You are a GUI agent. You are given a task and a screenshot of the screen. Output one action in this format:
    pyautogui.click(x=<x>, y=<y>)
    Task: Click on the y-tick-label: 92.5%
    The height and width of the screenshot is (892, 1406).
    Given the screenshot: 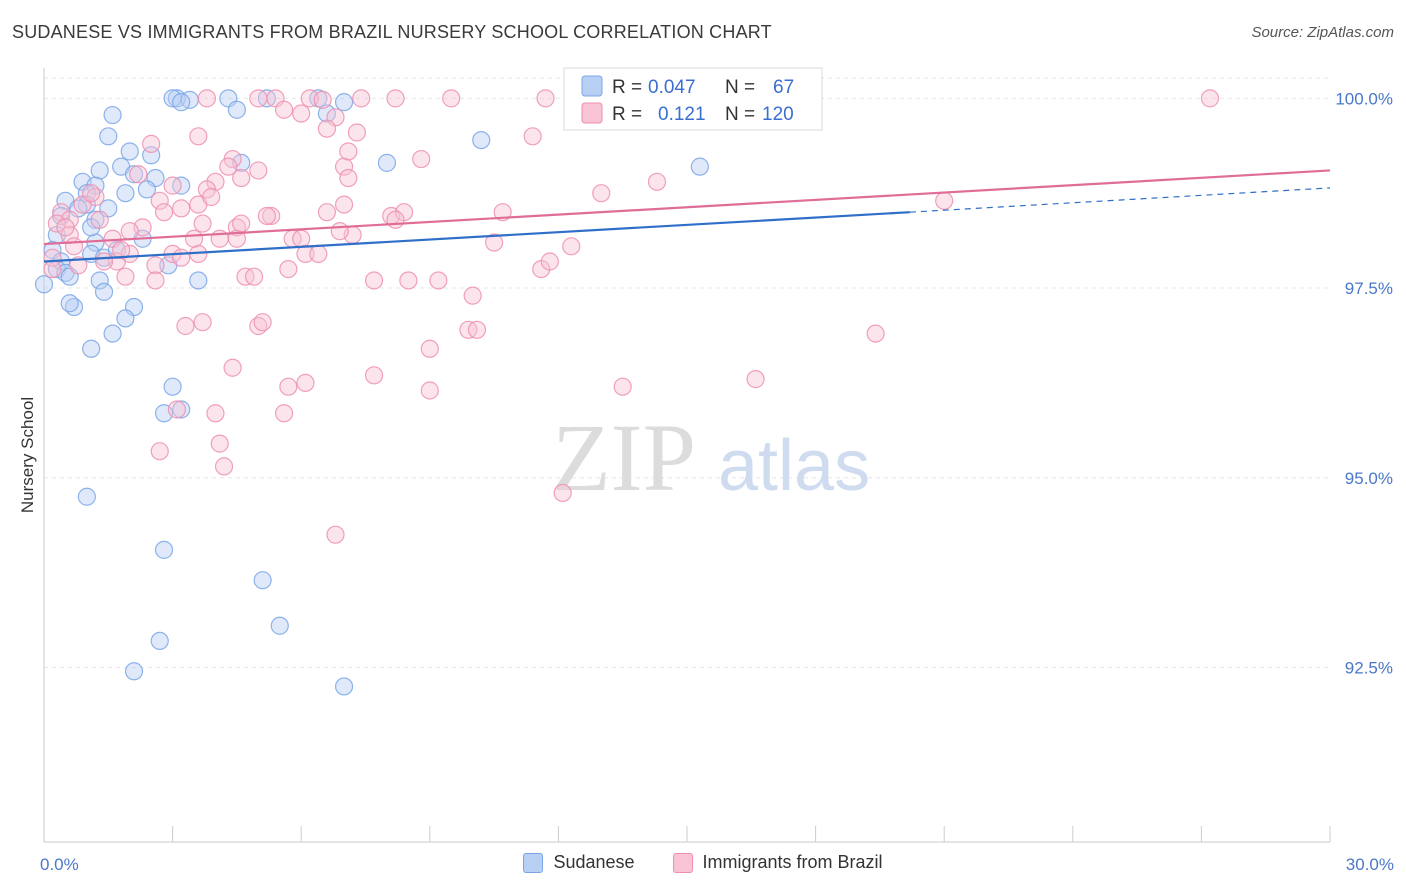 What is the action you would take?
    pyautogui.click(x=1369, y=667)
    